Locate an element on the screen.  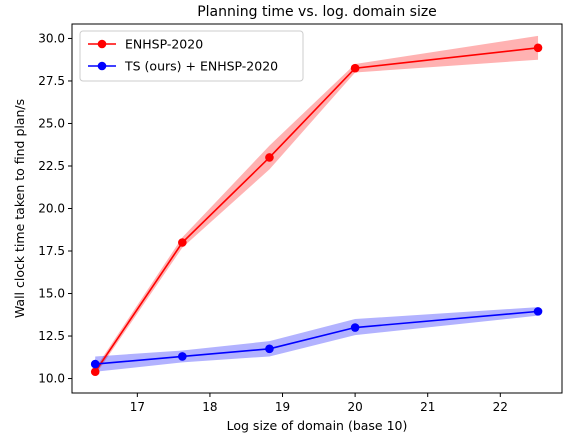
x-axis-label: Log size of domain (base 10) is located at coordinates (317, 425).